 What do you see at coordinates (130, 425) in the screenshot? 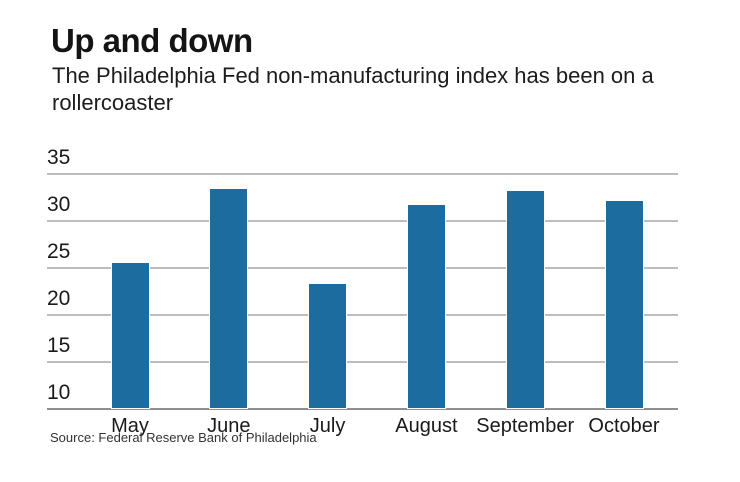
I see `x-label-may: May` at bounding box center [130, 425].